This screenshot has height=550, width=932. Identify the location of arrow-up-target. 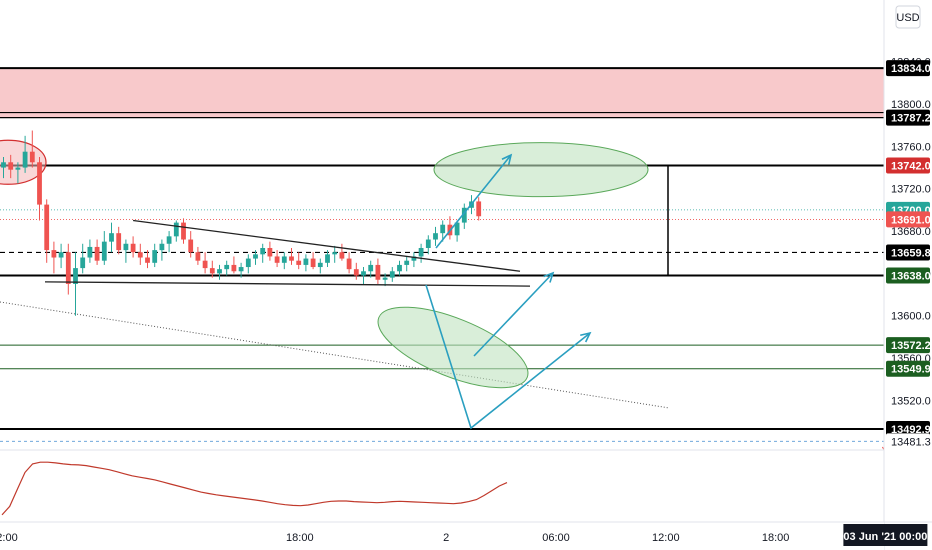
(473, 201).